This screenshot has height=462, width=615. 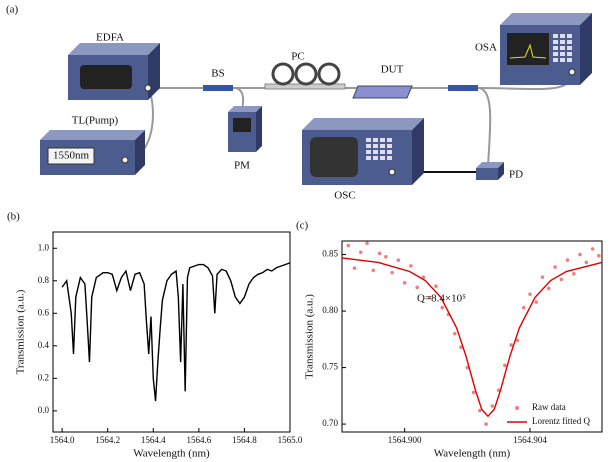 What do you see at coordinates (290, 440) in the screenshot?
I see `x-tick-label: 1565.0` at bounding box center [290, 440].